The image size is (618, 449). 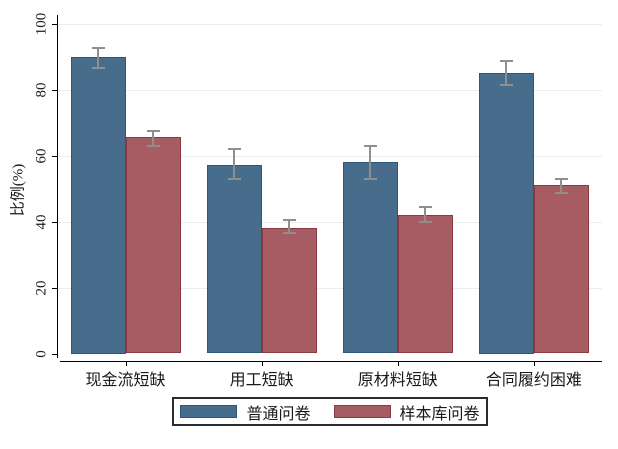 I want to click on x-tick-label: 原材料短缺, so click(x=397, y=380).